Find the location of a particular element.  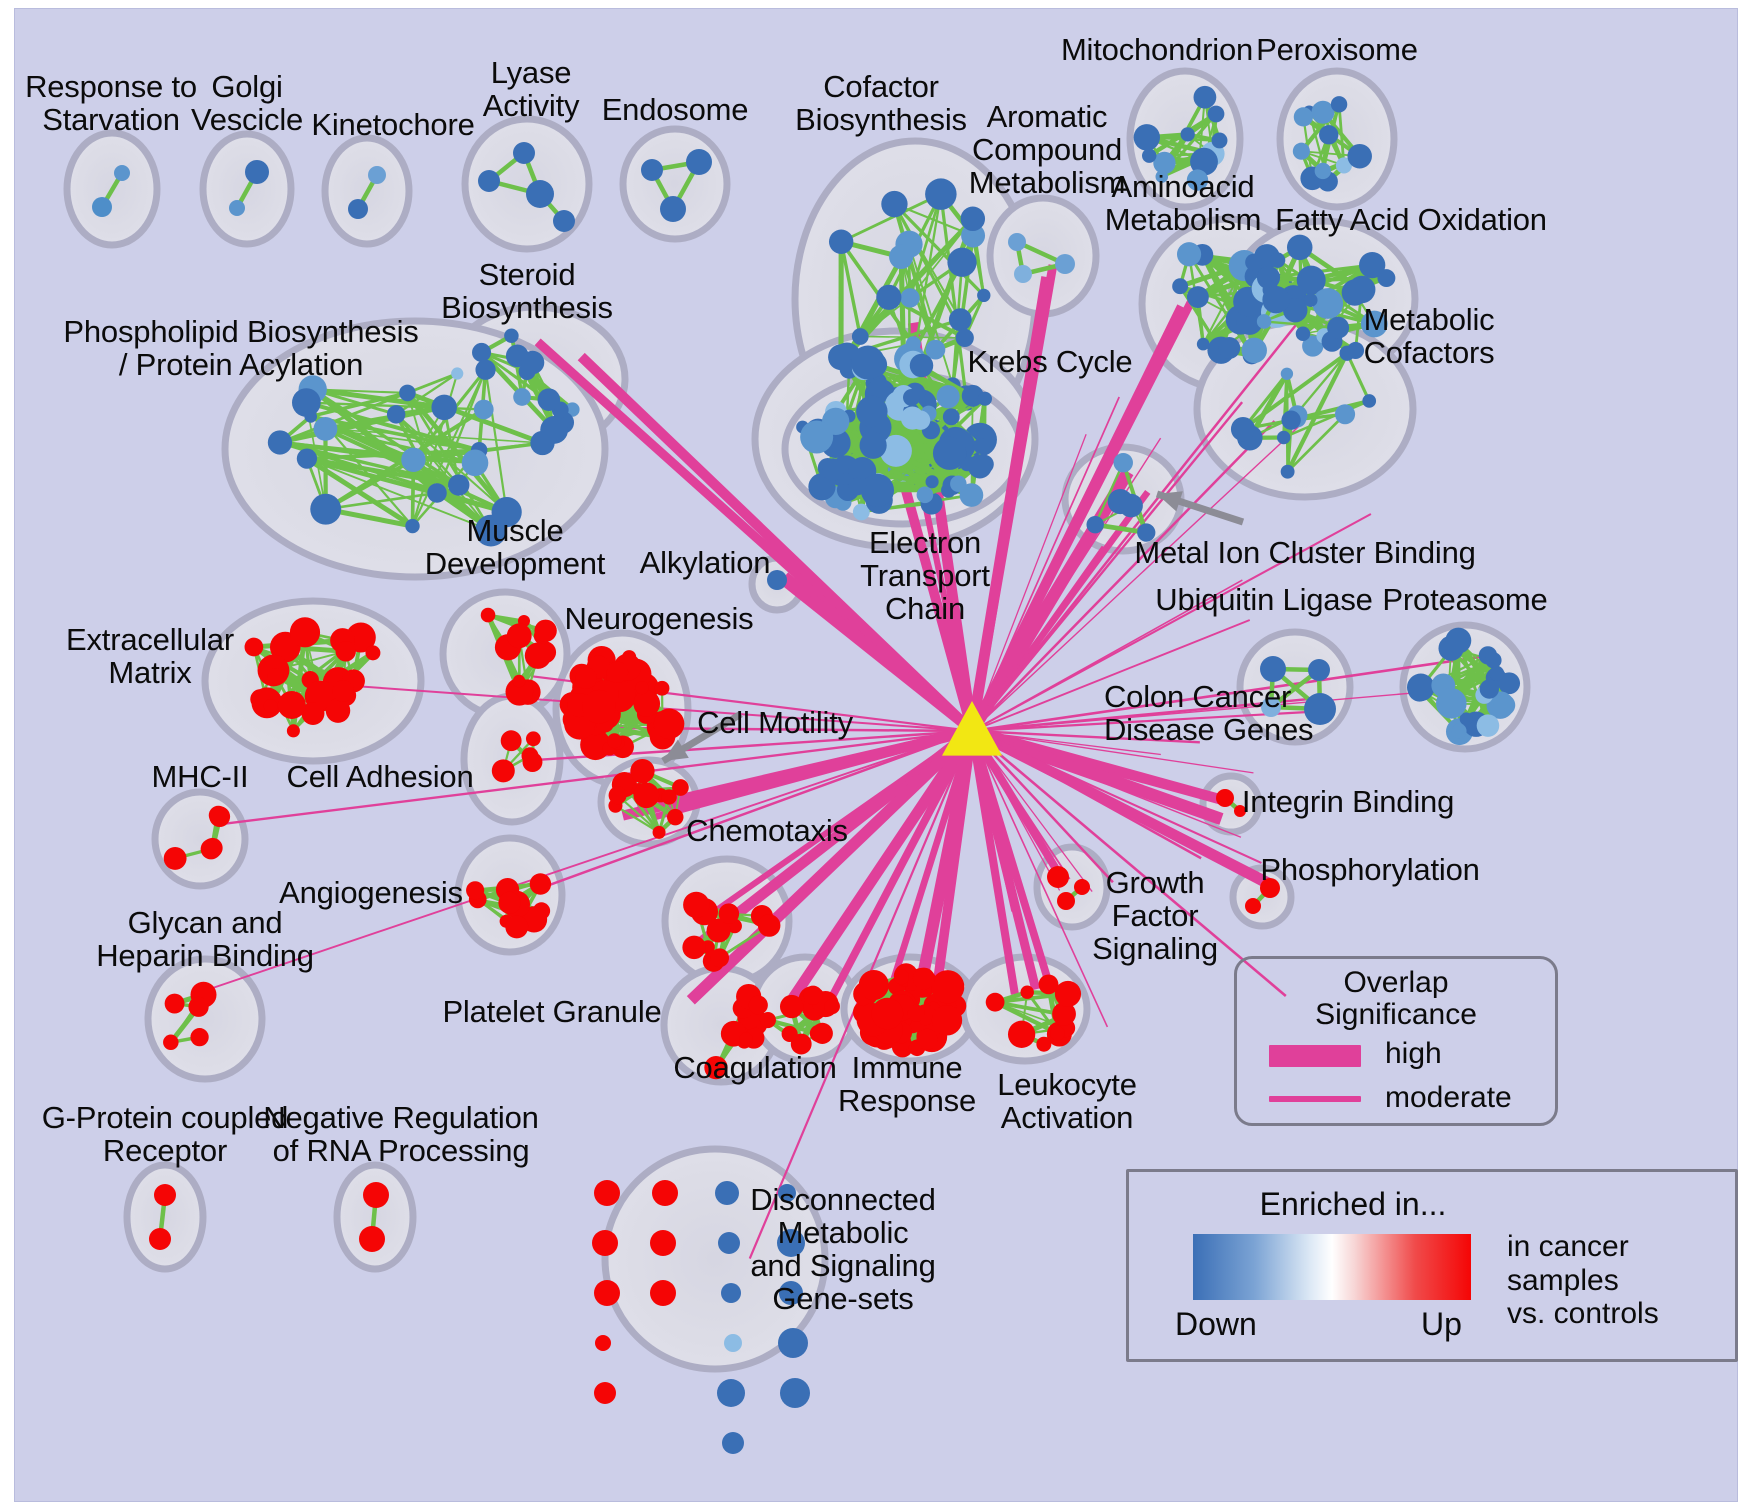

hub-node is located at coordinates (972, 728).